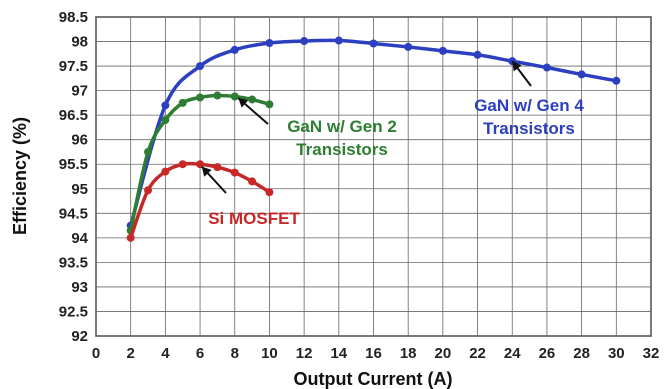  What do you see at coordinates (517, 66) in the screenshot?
I see `annotation-0-arrowhead` at bounding box center [517, 66].